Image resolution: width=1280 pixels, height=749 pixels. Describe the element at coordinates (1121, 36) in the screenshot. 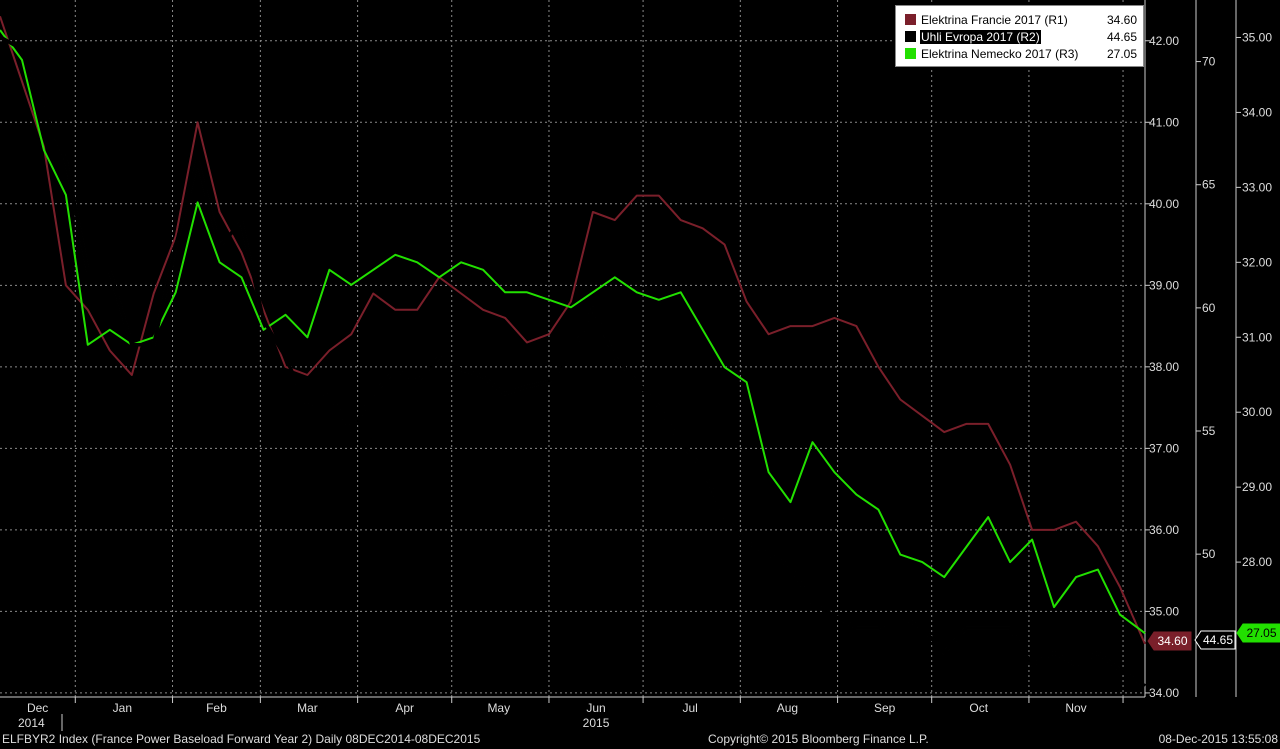

I see `legend-value-uhli: 44.65` at that location.